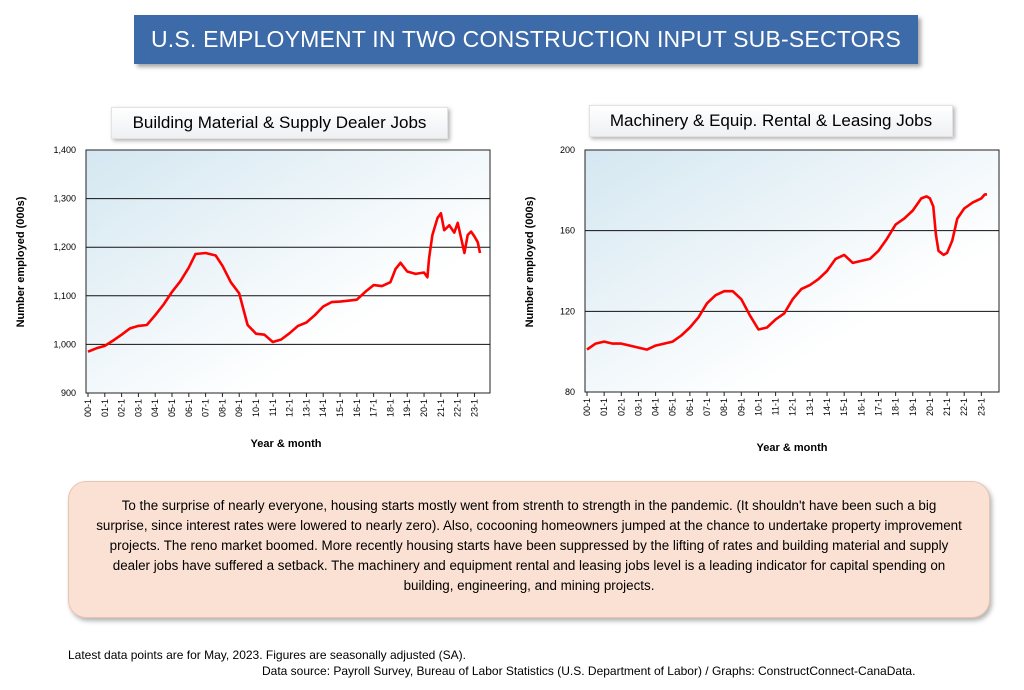 This screenshot has height=690, width=1024. I want to click on chart1-series-line, so click(284, 282).